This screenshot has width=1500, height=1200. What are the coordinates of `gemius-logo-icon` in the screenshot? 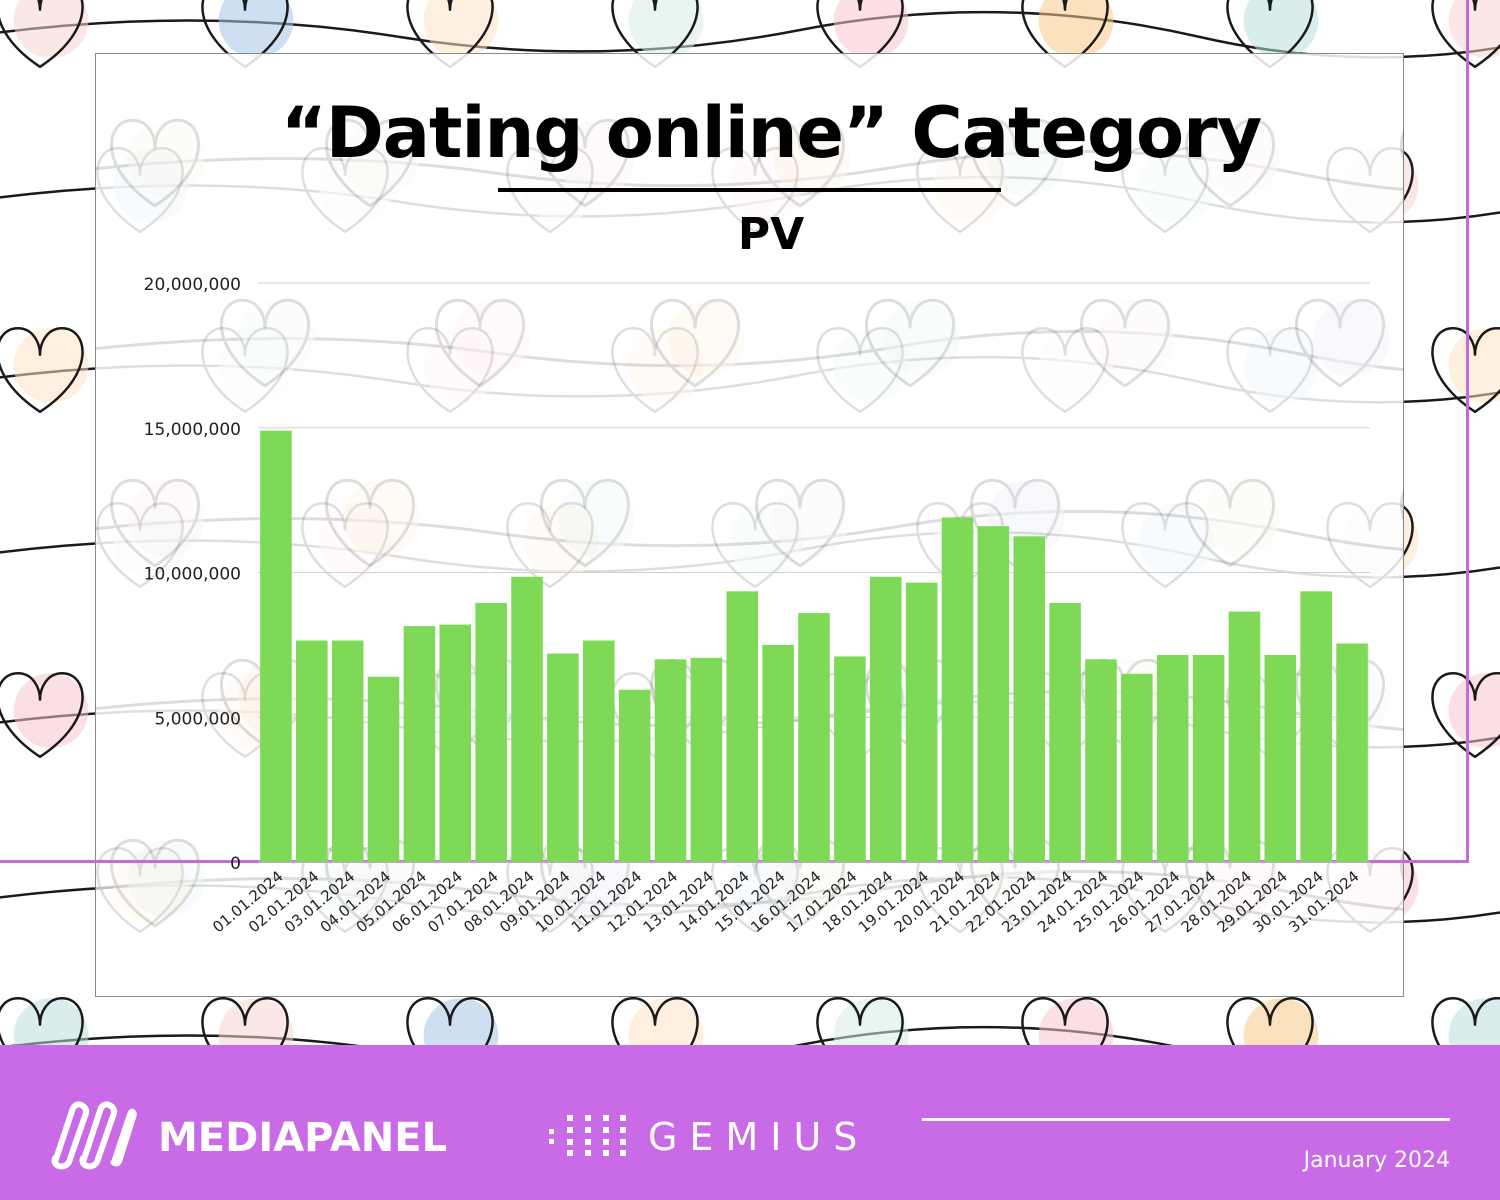 It's located at (587, 1135).